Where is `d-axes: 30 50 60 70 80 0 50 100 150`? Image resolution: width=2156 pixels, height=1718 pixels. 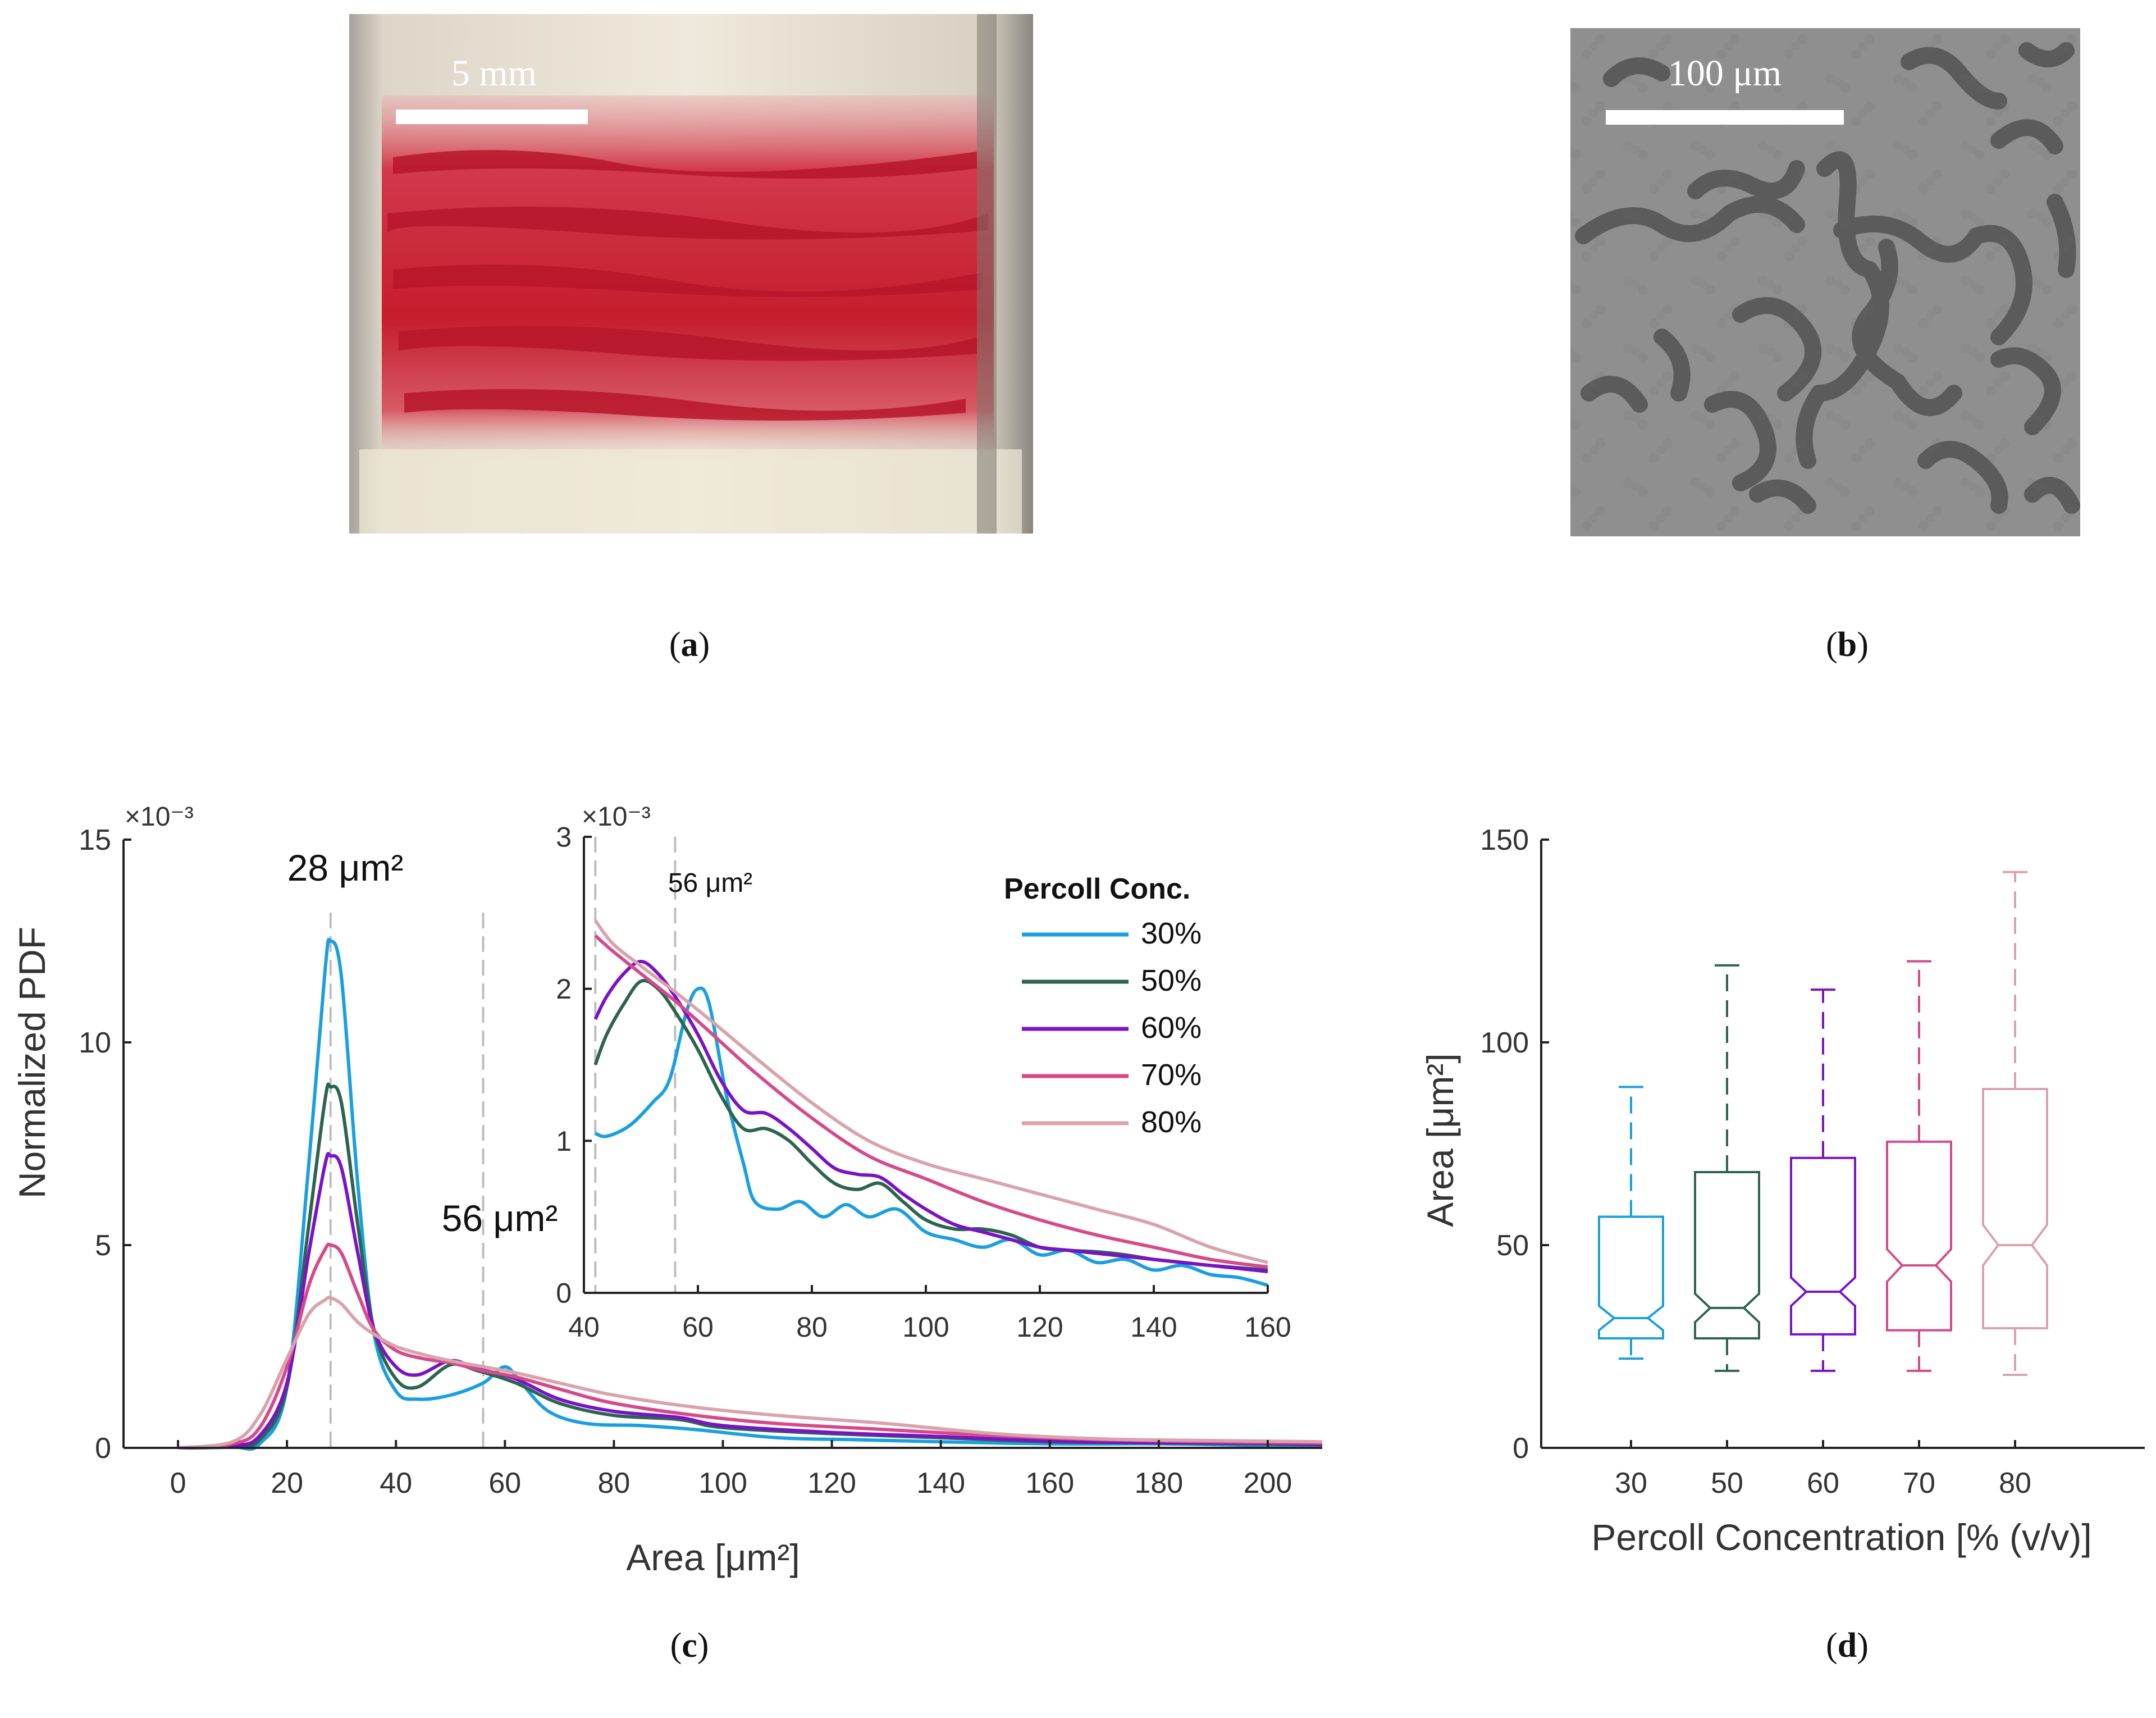
d-axes: 30 50 60 70 80 0 50 100 150 is located at coordinates (1812, 1162).